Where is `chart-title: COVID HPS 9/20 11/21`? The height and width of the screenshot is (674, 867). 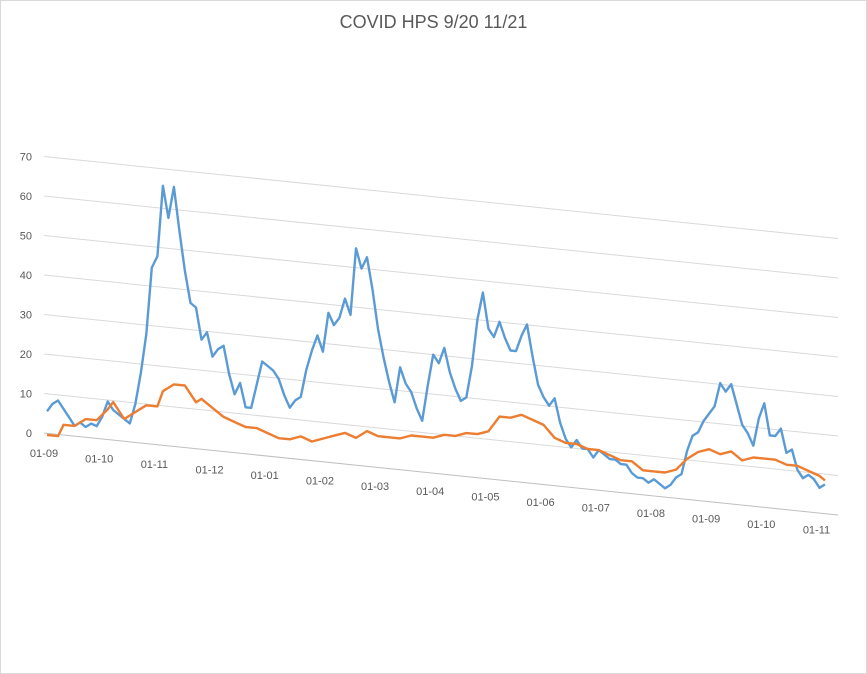 chart-title: COVID HPS 9/20 11/21 is located at coordinates (433, 22).